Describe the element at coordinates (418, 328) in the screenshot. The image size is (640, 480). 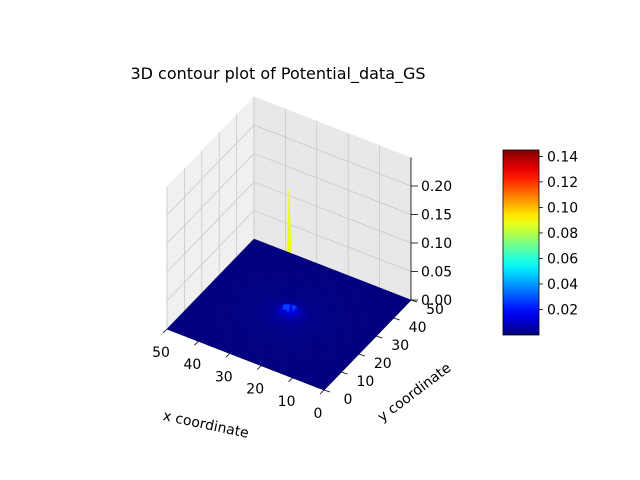
I see `y-tick-label: 40` at that location.